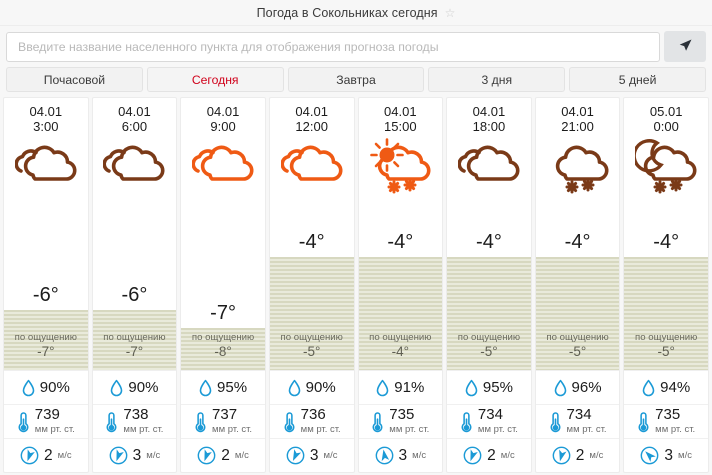 The width and height of the screenshot is (712, 475). I want to click on feels-like-value: -8°, so click(223, 351).